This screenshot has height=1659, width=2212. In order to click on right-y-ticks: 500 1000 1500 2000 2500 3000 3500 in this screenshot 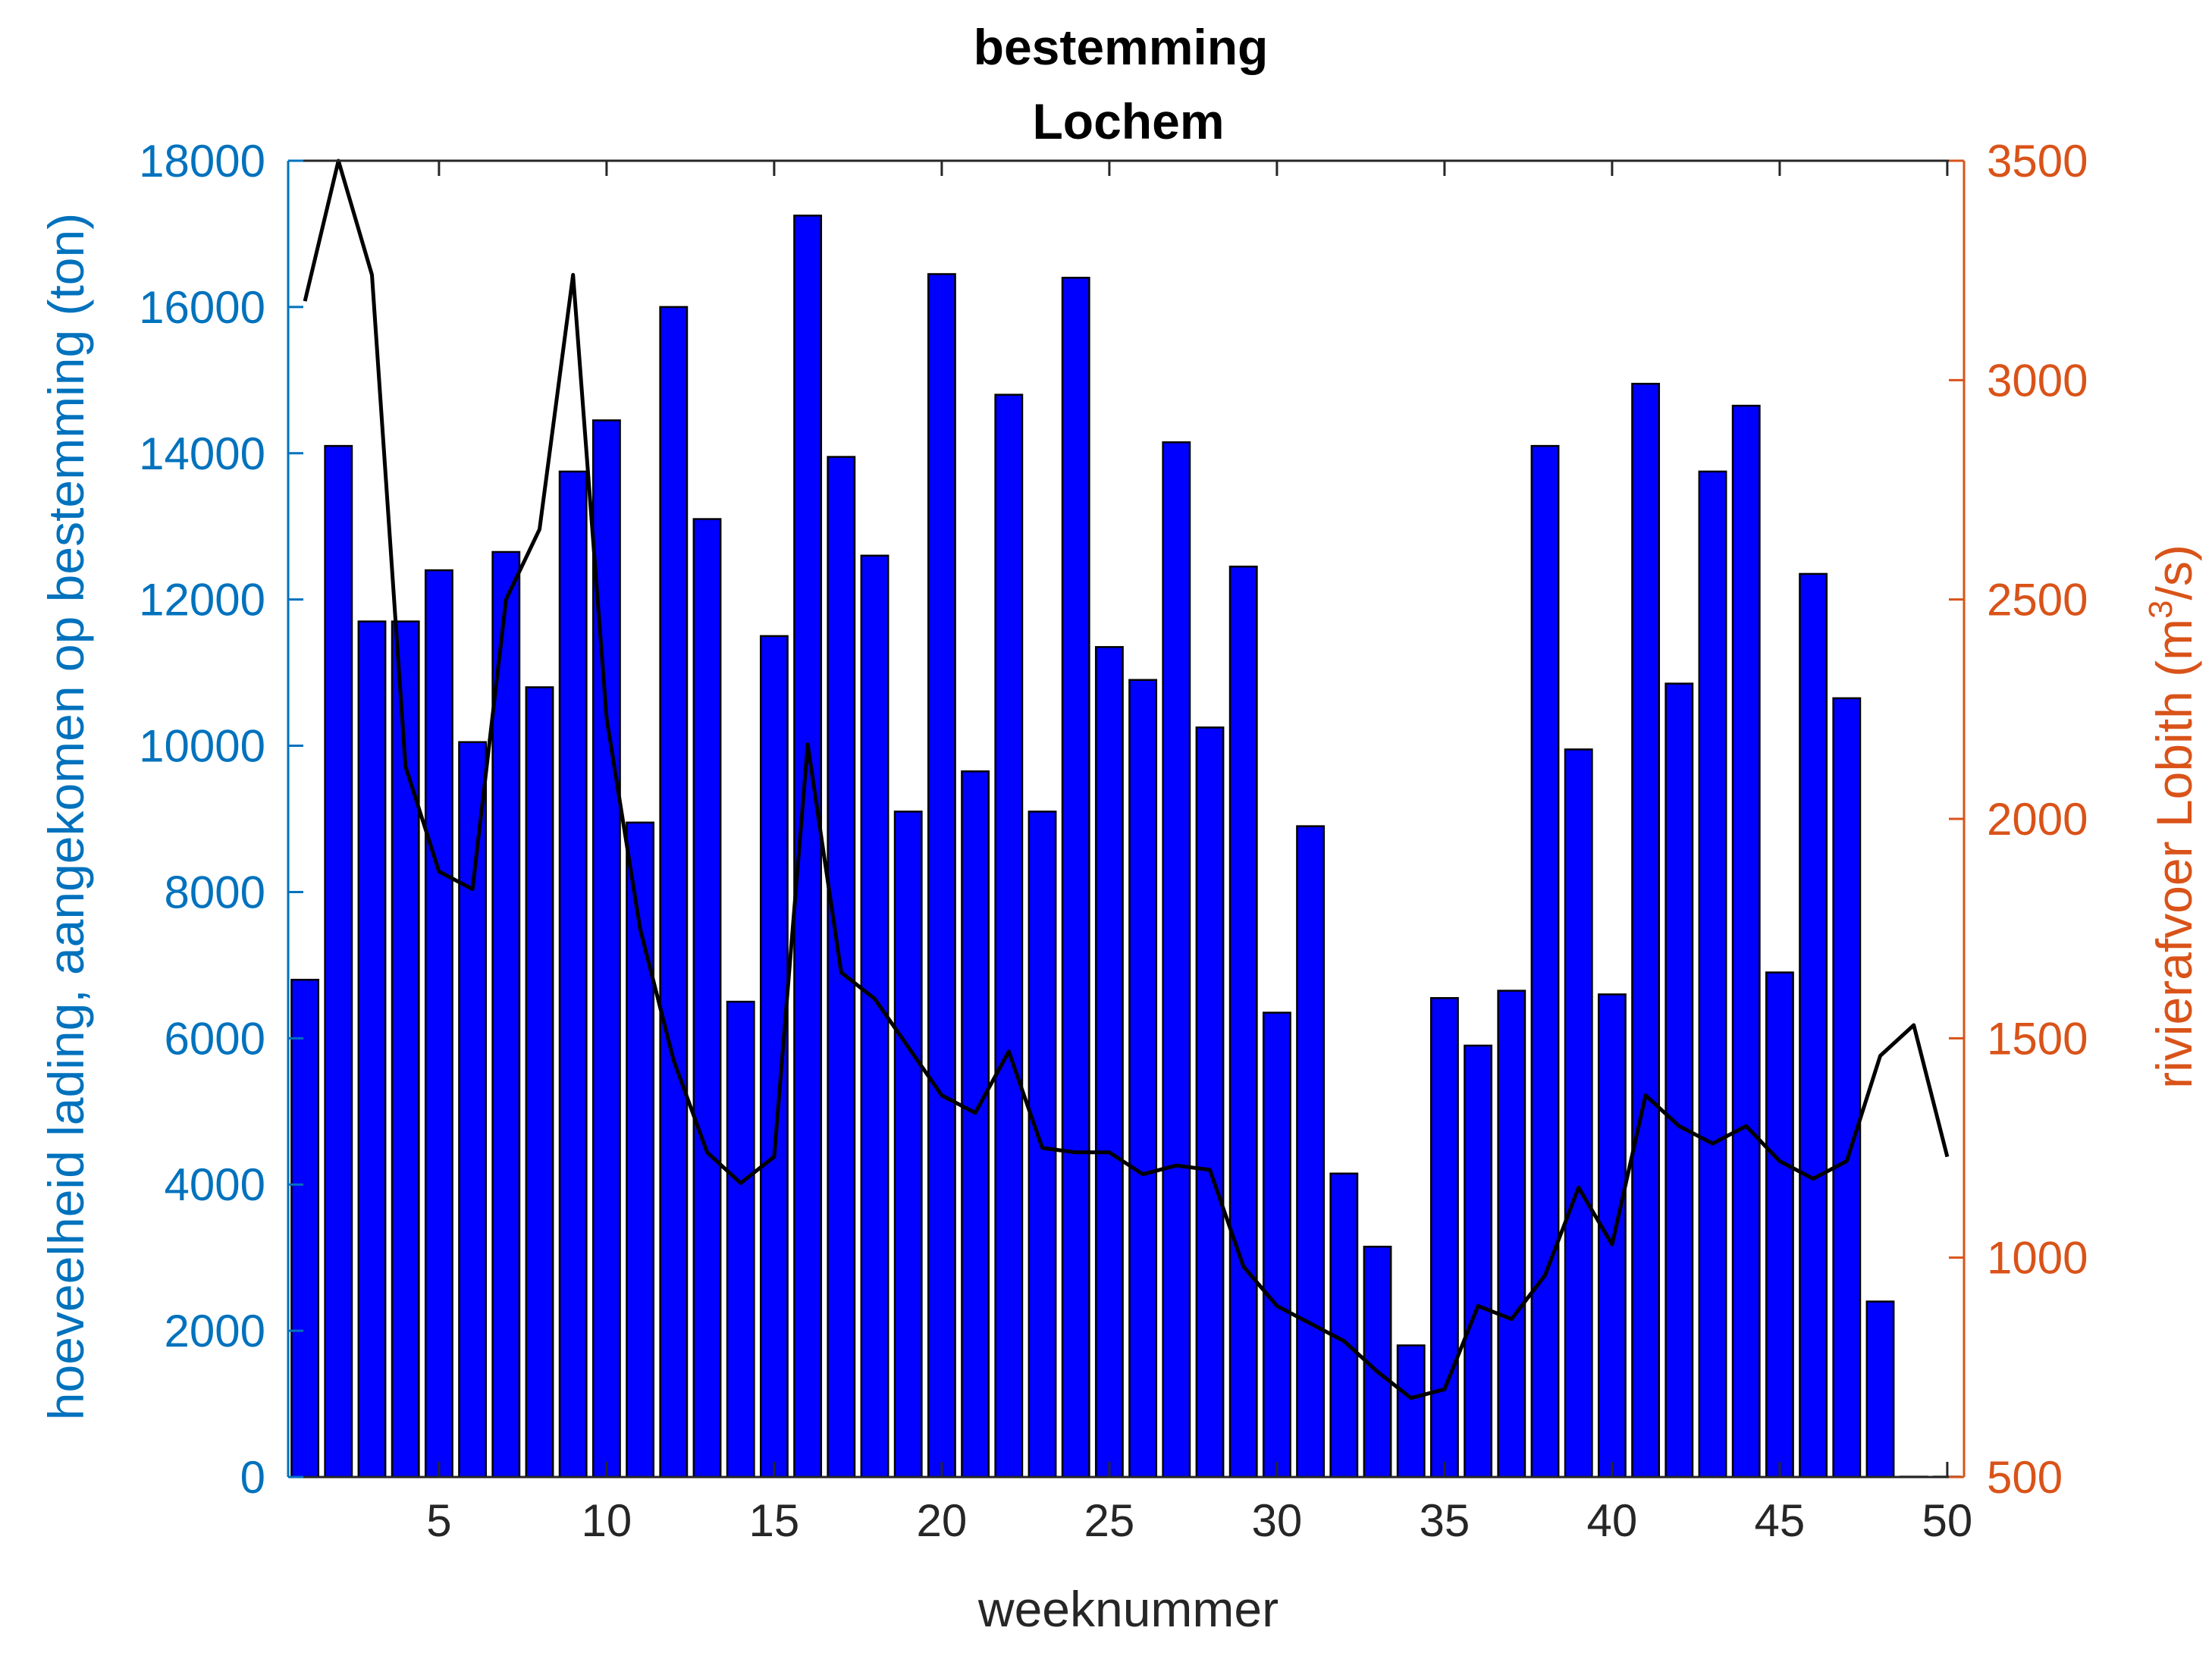, I will do `click(2019, 819)`.